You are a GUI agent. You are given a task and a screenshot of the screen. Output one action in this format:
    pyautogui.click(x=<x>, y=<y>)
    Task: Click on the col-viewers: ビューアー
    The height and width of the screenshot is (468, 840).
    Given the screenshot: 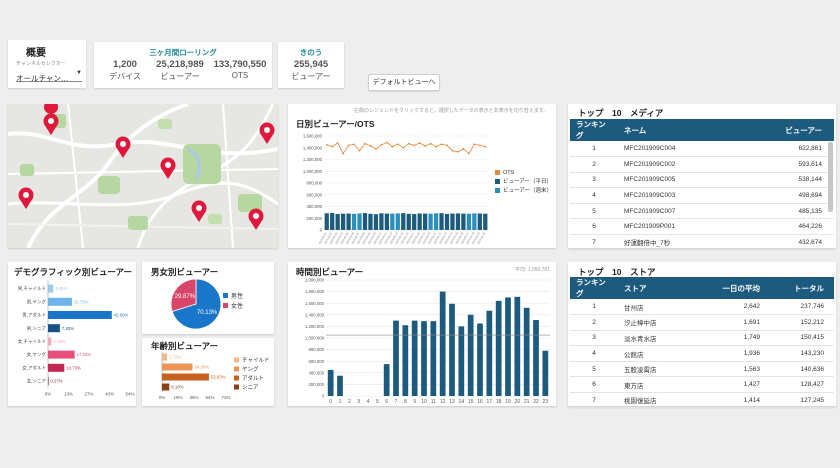 What is the action you would take?
    pyautogui.click(x=783, y=130)
    